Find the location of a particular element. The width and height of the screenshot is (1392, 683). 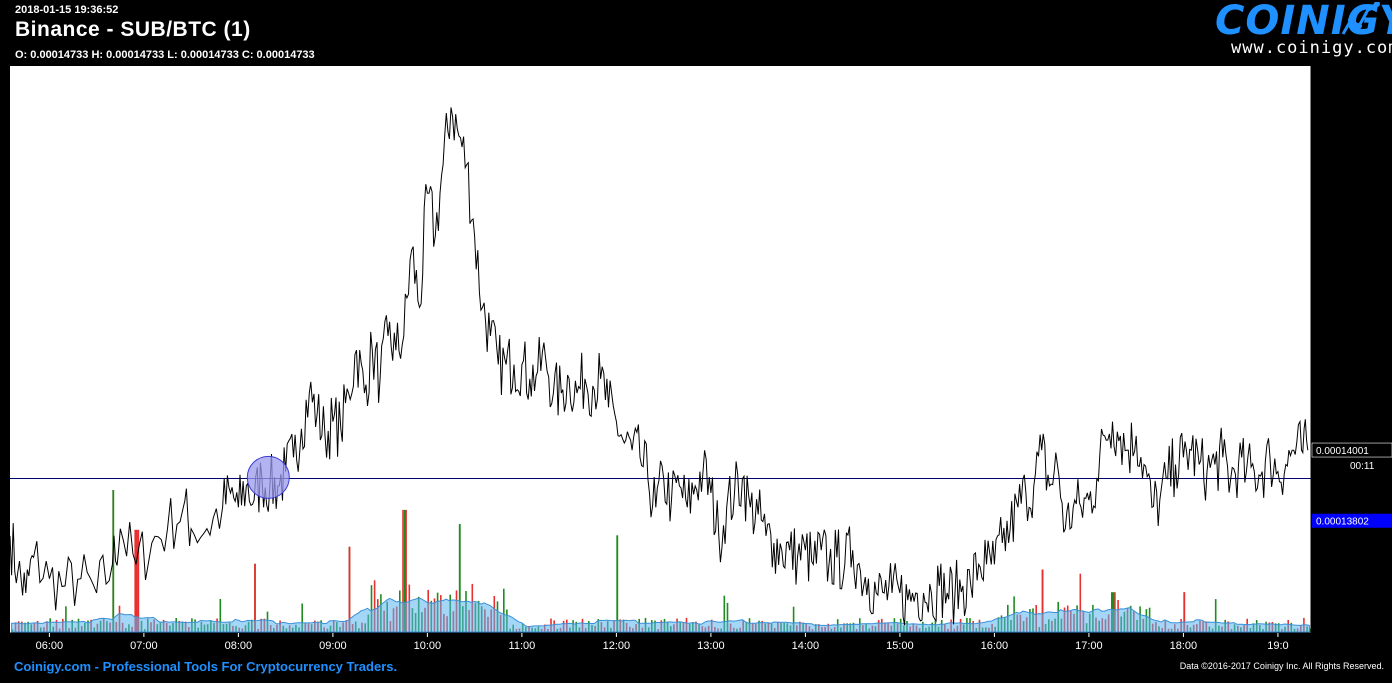

coinigy-logo: COINIGY www.coinigy.com is located at coordinates (1300, 31).